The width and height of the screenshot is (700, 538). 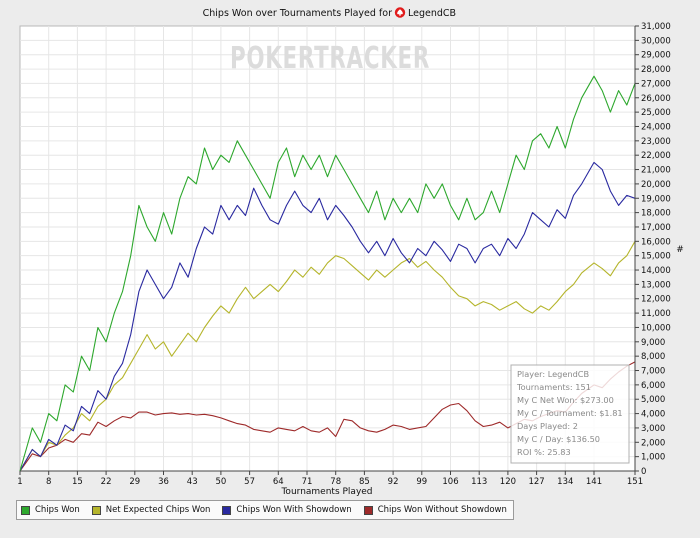 What do you see at coordinates (553, 374) in the screenshot?
I see `stat-player: Player: LegendCB` at bounding box center [553, 374].